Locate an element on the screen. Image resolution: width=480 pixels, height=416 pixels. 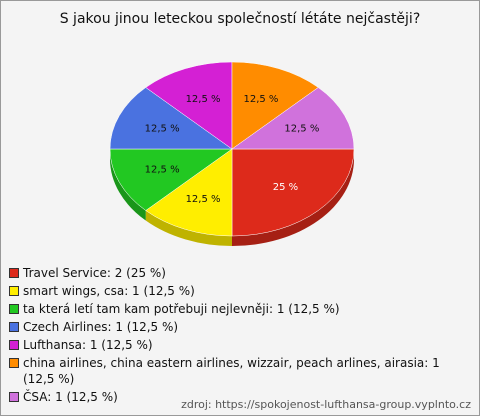
legend-label: ČSA: 1 (12,5 %) is located at coordinates (70, 397).